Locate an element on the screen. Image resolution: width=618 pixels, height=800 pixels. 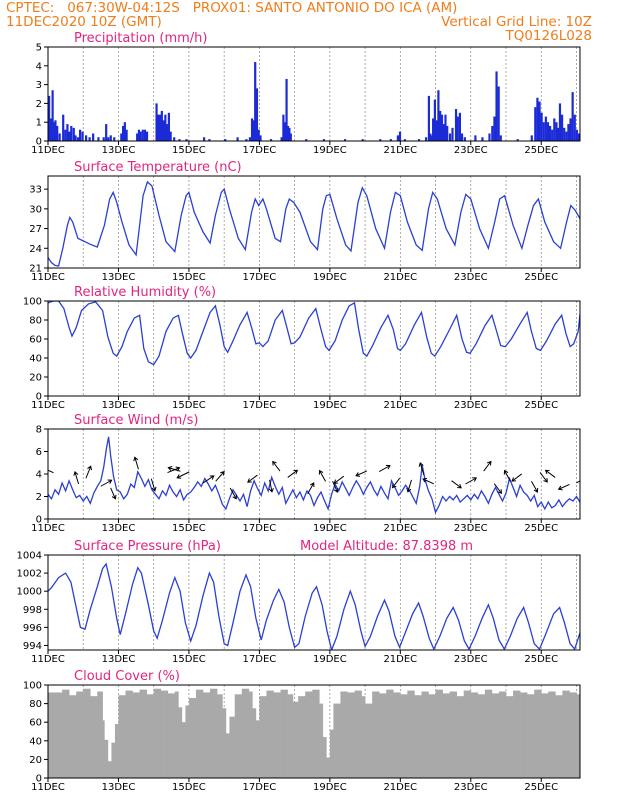
temperature-y-tick-label: 27 is located at coordinates (35, 229).